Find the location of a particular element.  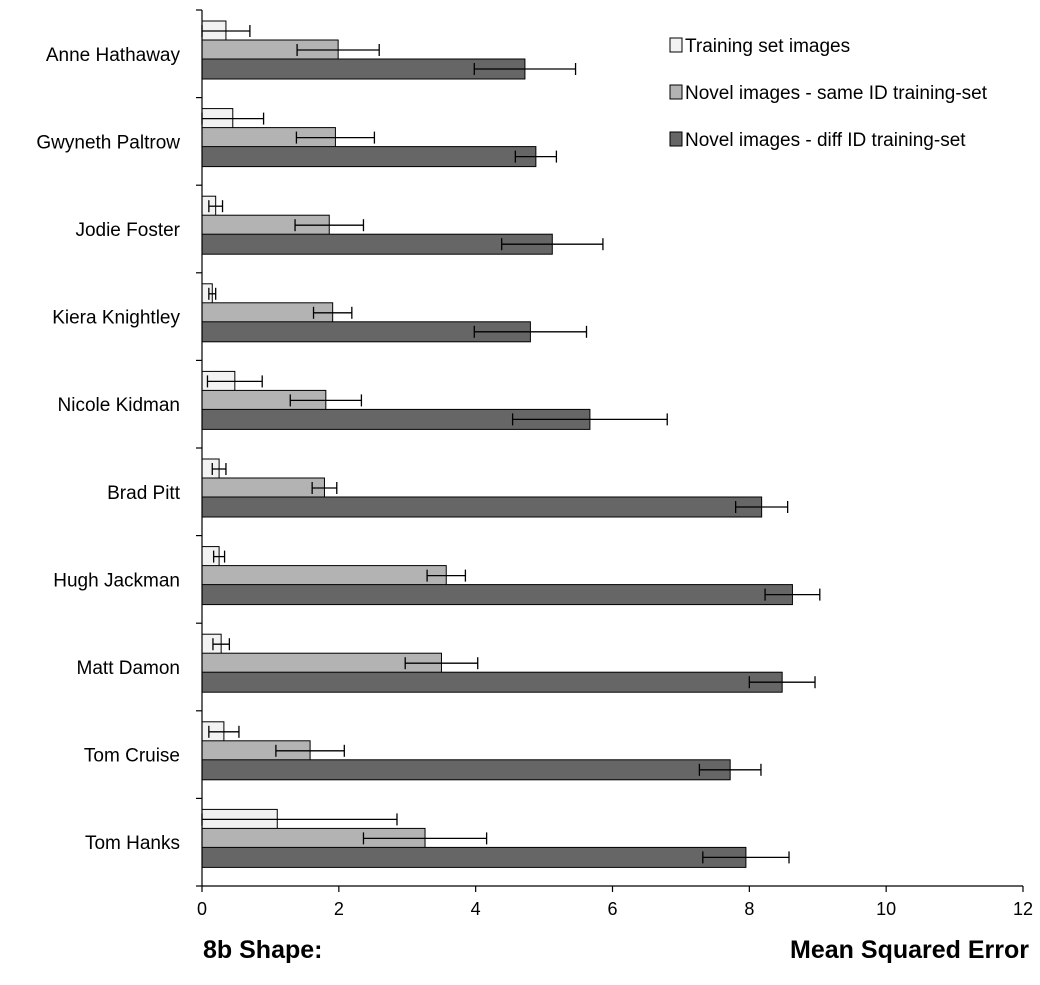

legend-label: Training set images is located at coordinates (767, 46).